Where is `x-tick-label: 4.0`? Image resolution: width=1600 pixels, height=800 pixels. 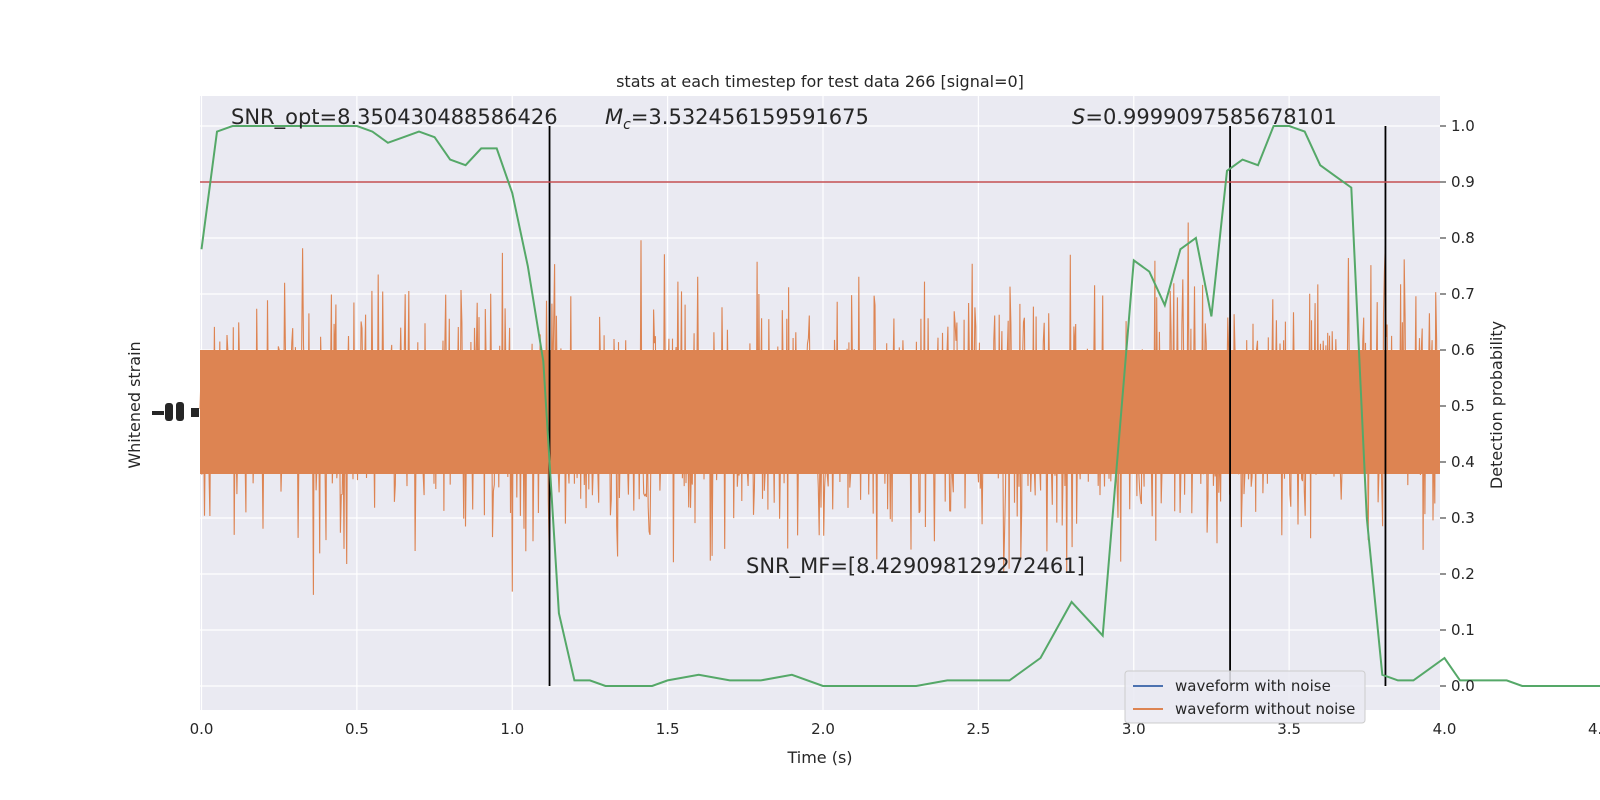
x-tick-label: 4.0 is located at coordinates (1445, 729).